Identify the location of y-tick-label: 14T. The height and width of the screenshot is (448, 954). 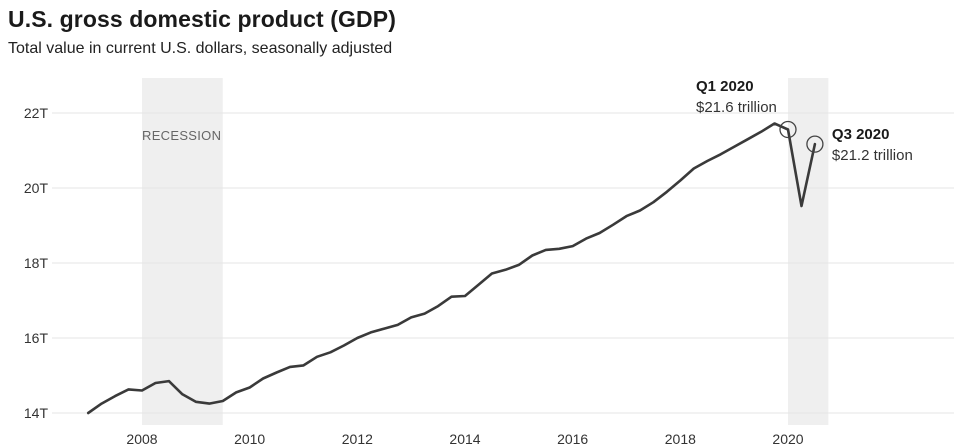
(36, 413).